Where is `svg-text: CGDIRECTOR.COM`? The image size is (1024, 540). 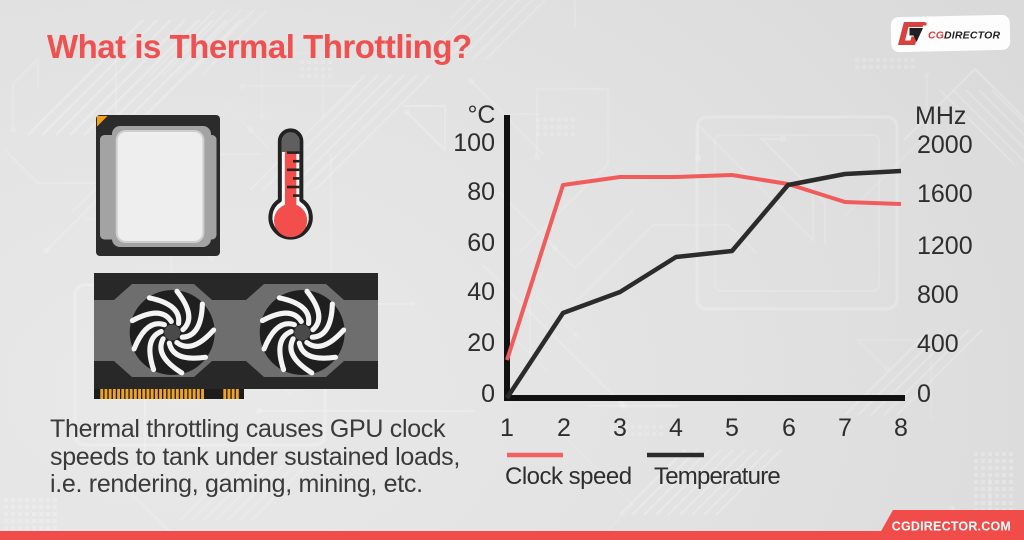 svg-text: CGDIRECTOR.COM is located at coordinates (951, 527).